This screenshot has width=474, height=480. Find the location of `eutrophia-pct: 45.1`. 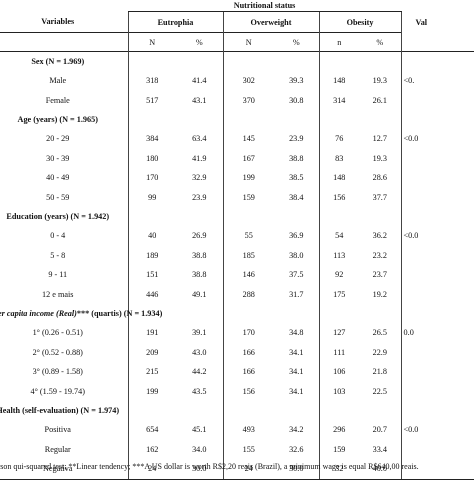

eutrophia-pct: 45.1 is located at coordinates (199, 430).